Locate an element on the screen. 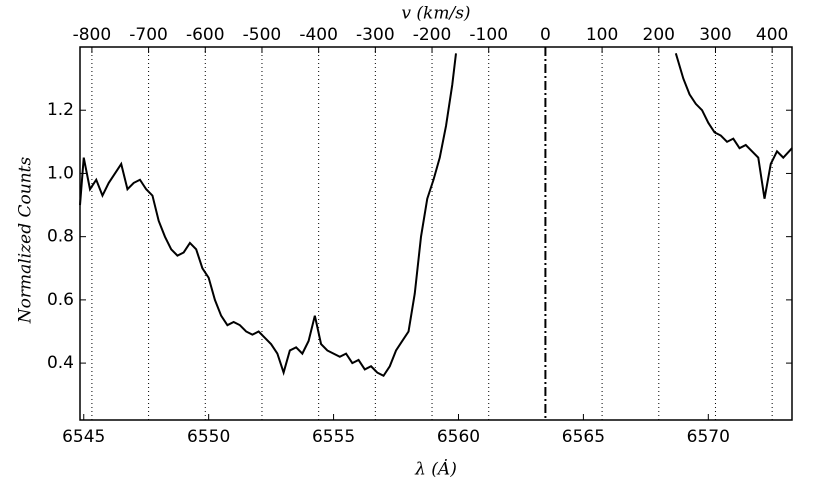 The height and width of the screenshot is (493, 830). x-tick-label: 6555 is located at coordinates (333, 437).